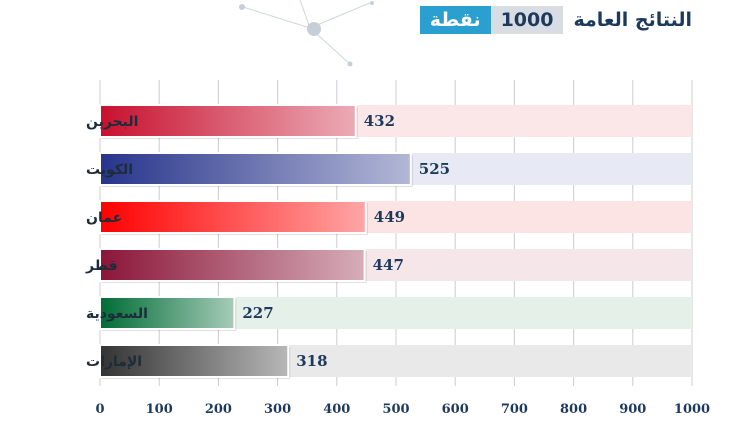 The height and width of the screenshot is (430, 750). Describe the element at coordinates (159, 409) in the screenshot. I see `x-tick-label: 100` at that location.